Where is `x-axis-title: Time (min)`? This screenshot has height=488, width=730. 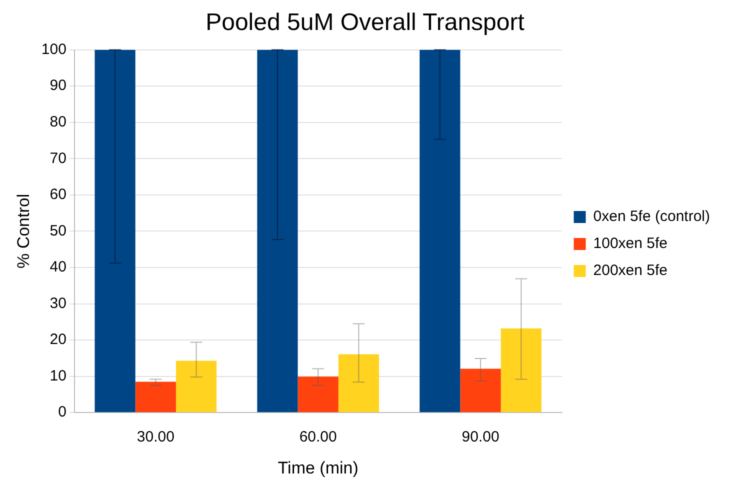
x-axis-title: Time (min) is located at coordinates (318, 468).